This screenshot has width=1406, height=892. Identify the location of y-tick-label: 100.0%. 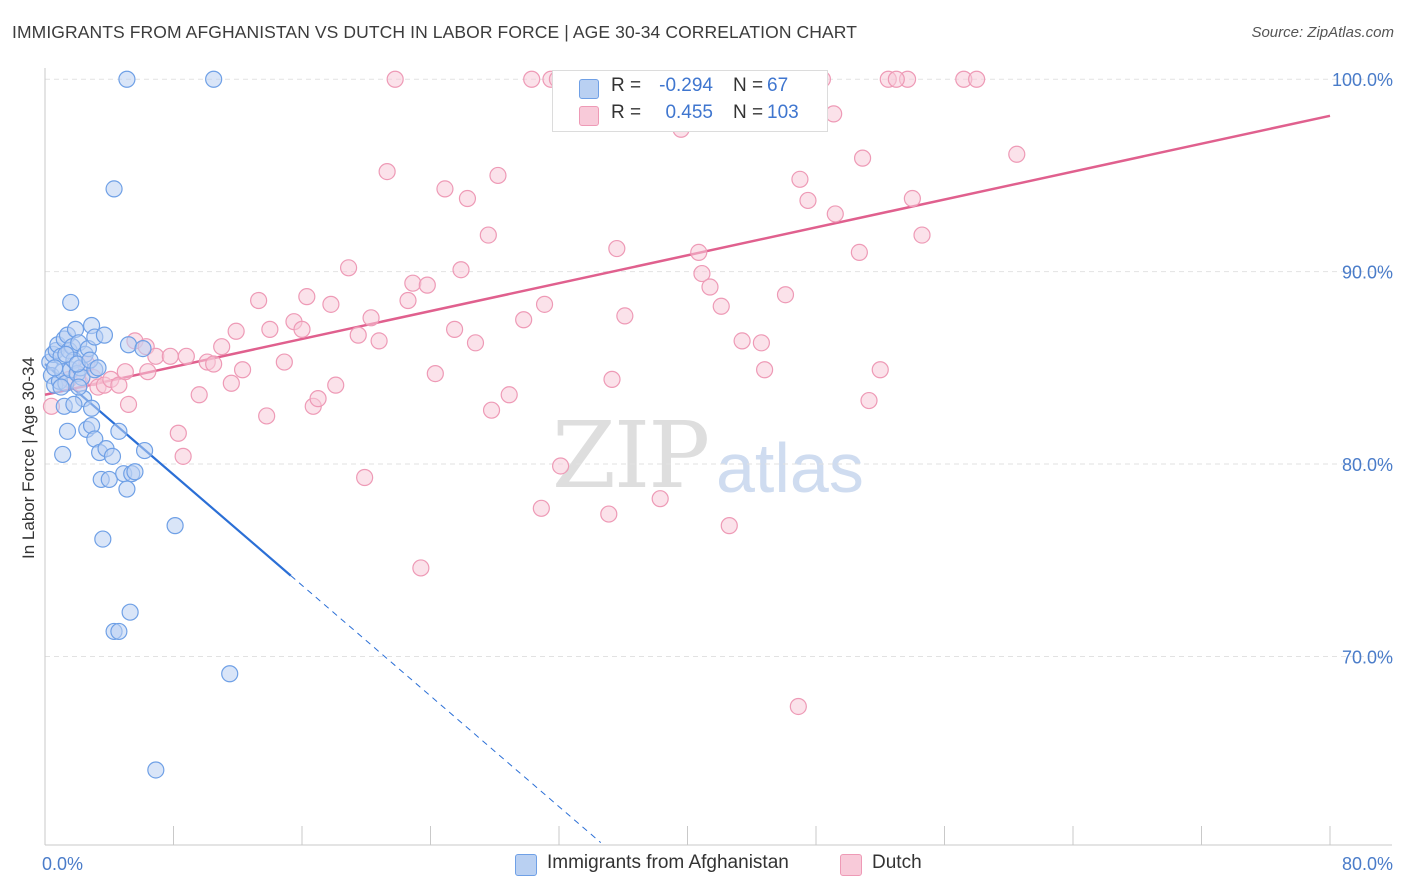
(1362, 80).